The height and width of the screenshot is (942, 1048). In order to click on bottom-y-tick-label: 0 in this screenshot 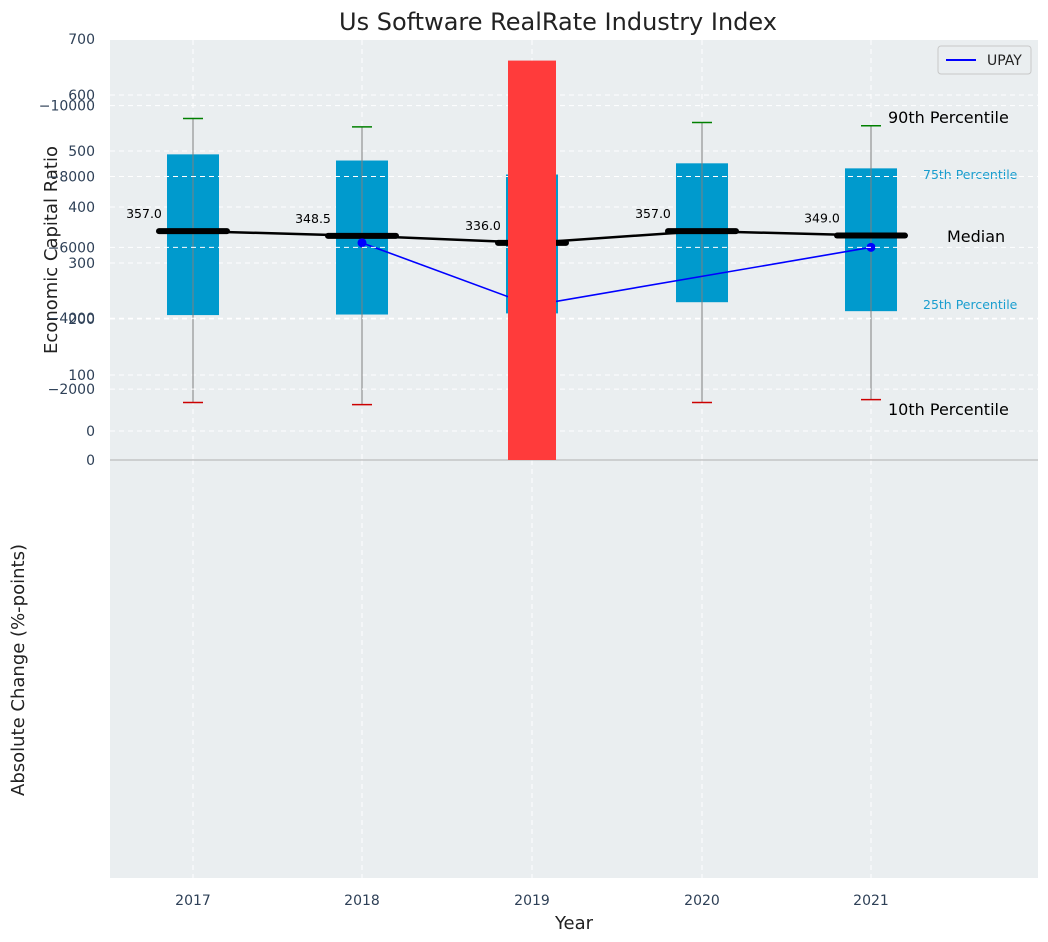, I will do `click(90, 461)`.